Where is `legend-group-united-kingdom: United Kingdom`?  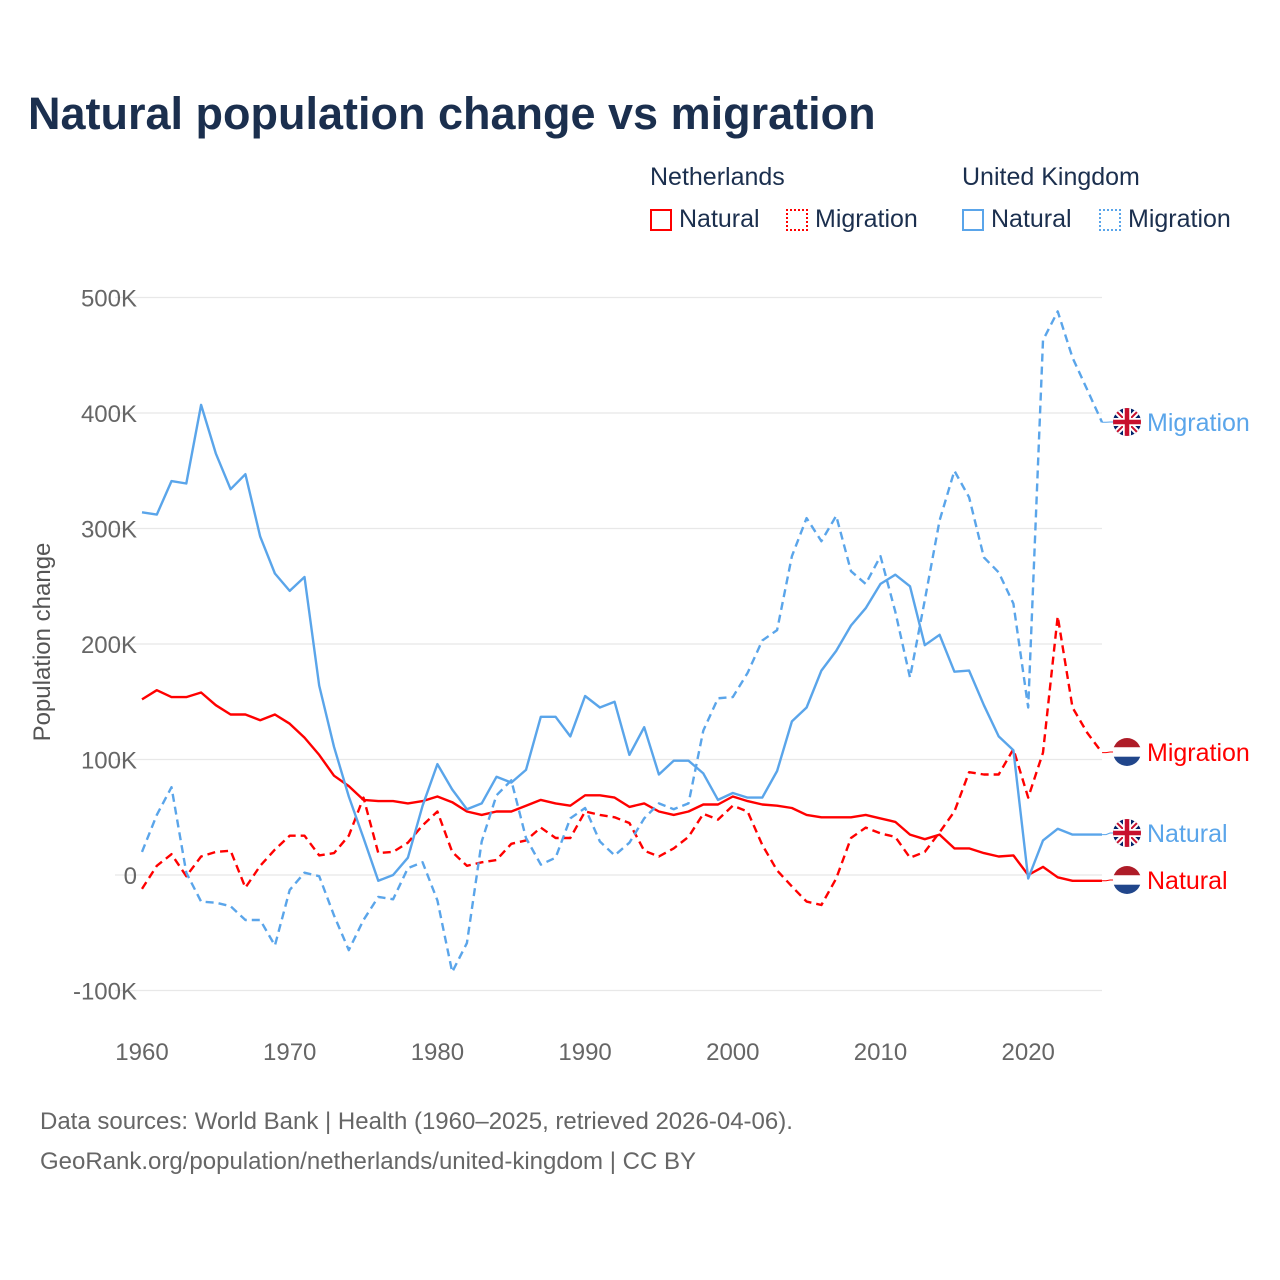 legend-group-united-kingdom: United Kingdom is located at coordinates (1051, 177).